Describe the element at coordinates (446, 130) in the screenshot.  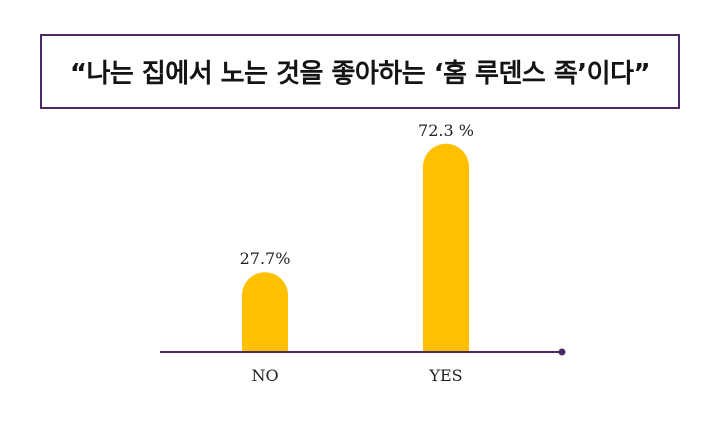
I see `value-label-yes: 72.3 %` at that location.